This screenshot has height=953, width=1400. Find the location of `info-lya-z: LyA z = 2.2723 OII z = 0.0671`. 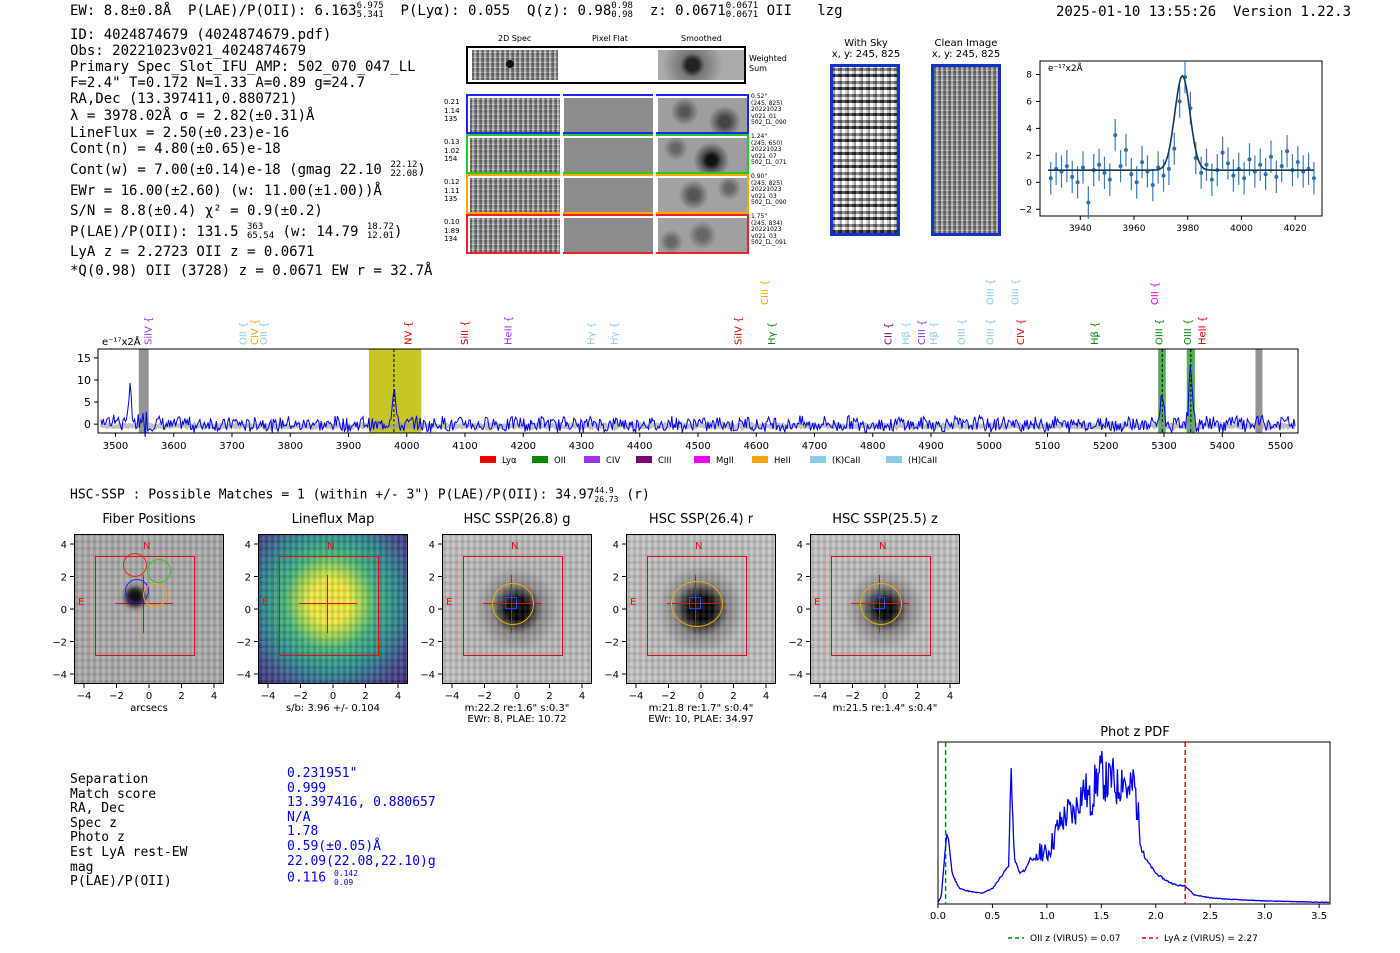

info-lya-z: LyA z = 2.2723 OII z = 0.0671 is located at coordinates (192, 251).